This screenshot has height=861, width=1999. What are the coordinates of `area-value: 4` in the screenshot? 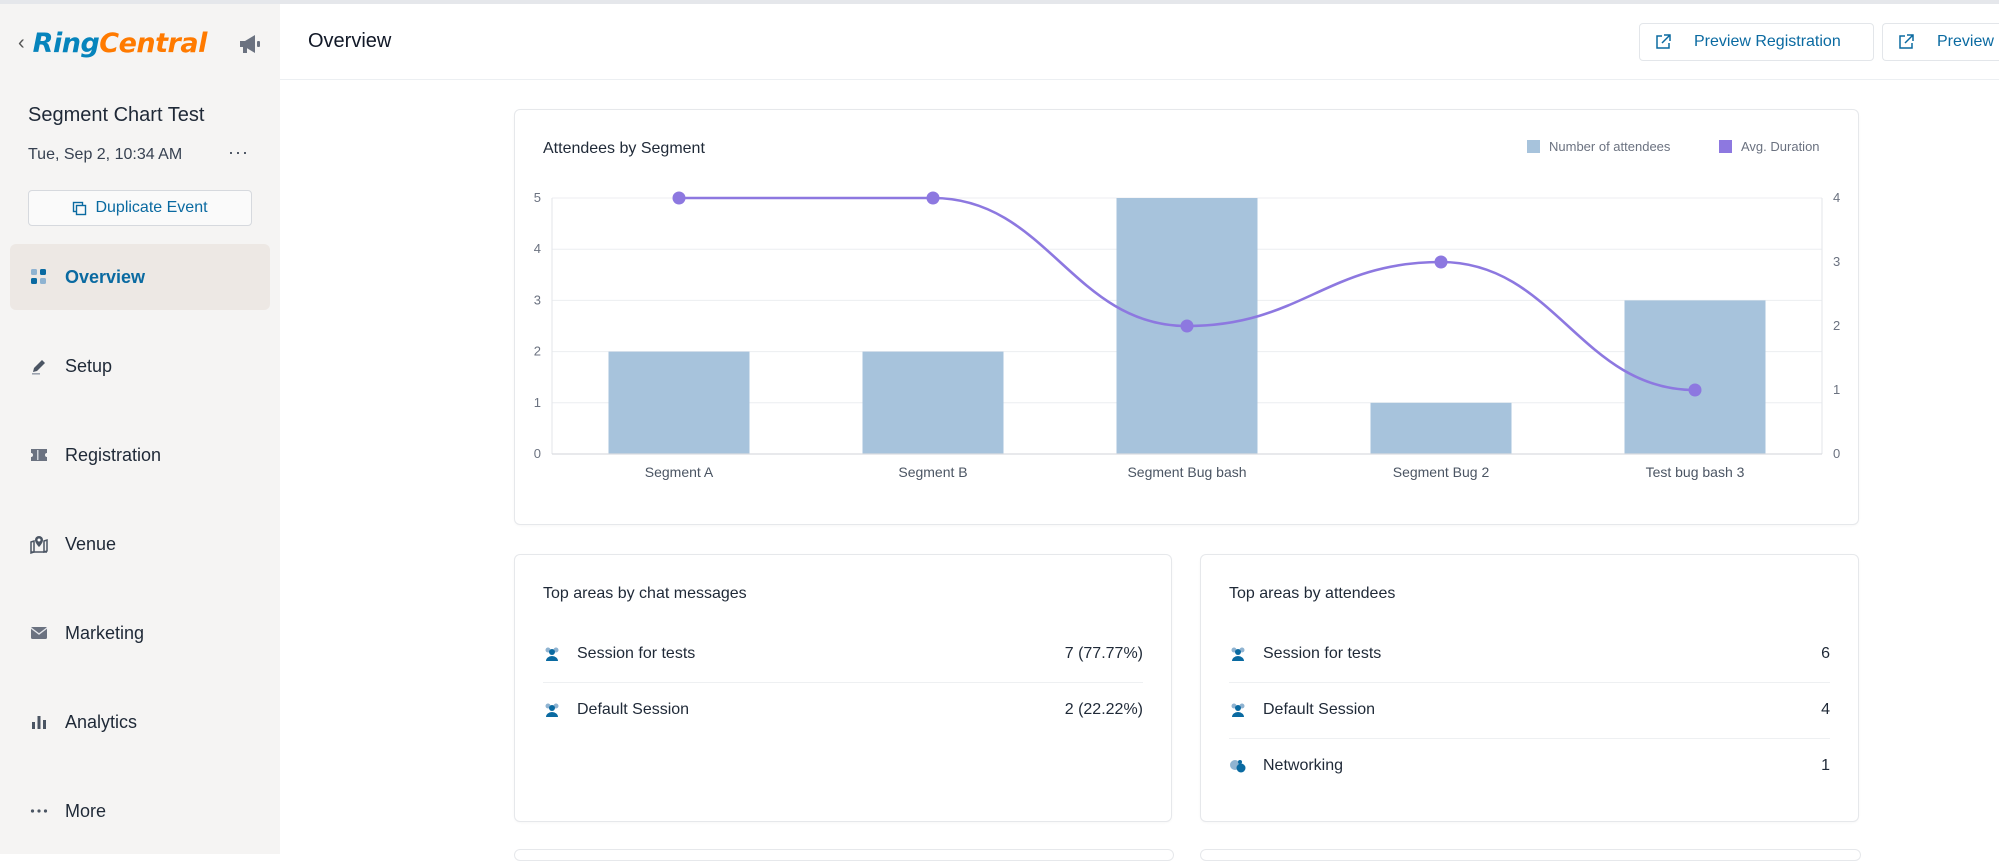 It's located at (1825, 709).